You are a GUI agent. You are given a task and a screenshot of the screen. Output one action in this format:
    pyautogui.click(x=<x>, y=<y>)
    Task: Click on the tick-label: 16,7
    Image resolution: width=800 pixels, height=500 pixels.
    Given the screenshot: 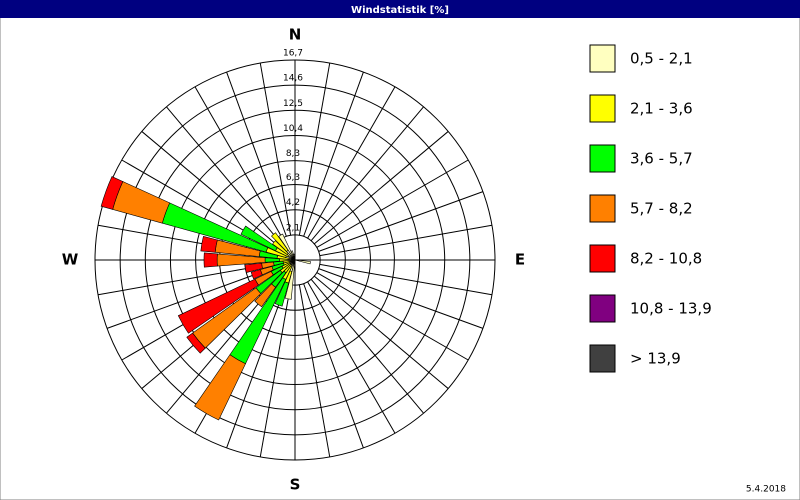 What is the action you would take?
    pyautogui.click(x=293, y=54)
    